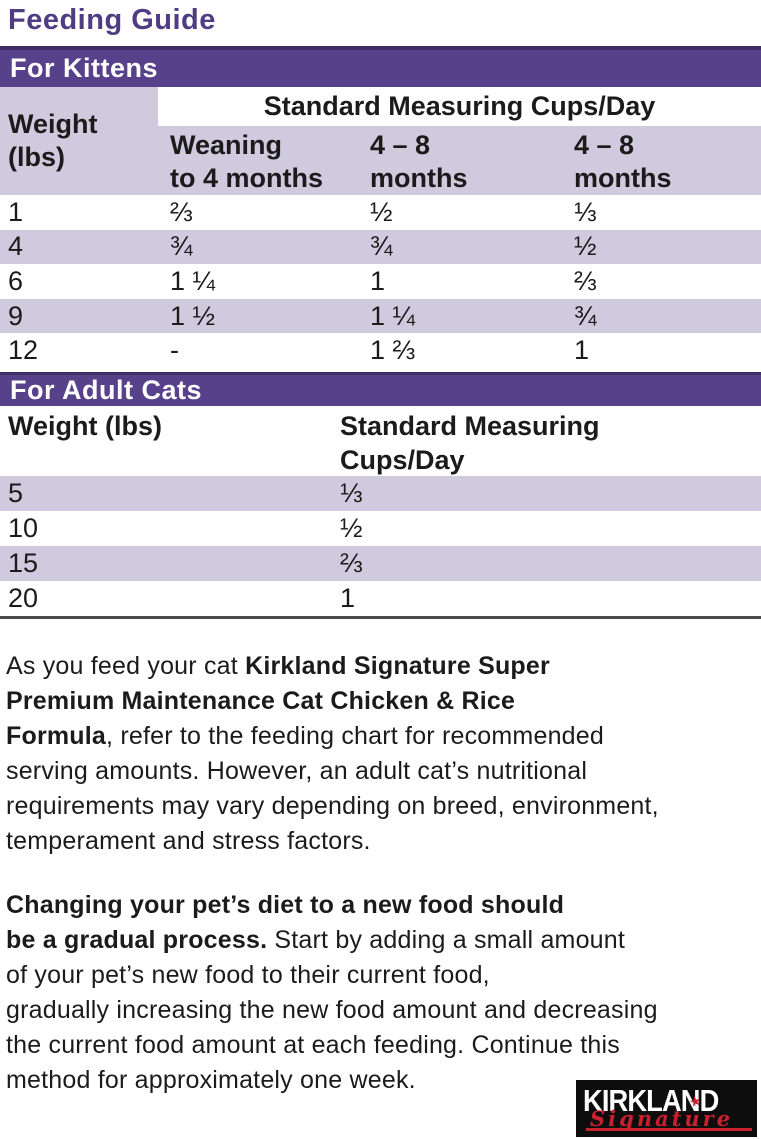  What do you see at coordinates (188, 840) in the screenshot?
I see `paragraph-line: temperament and stress factors.` at bounding box center [188, 840].